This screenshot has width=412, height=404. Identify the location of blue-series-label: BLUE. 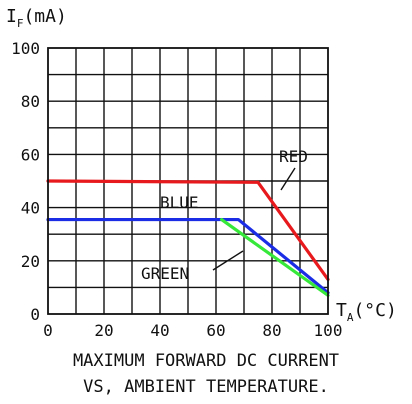
(179, 202).